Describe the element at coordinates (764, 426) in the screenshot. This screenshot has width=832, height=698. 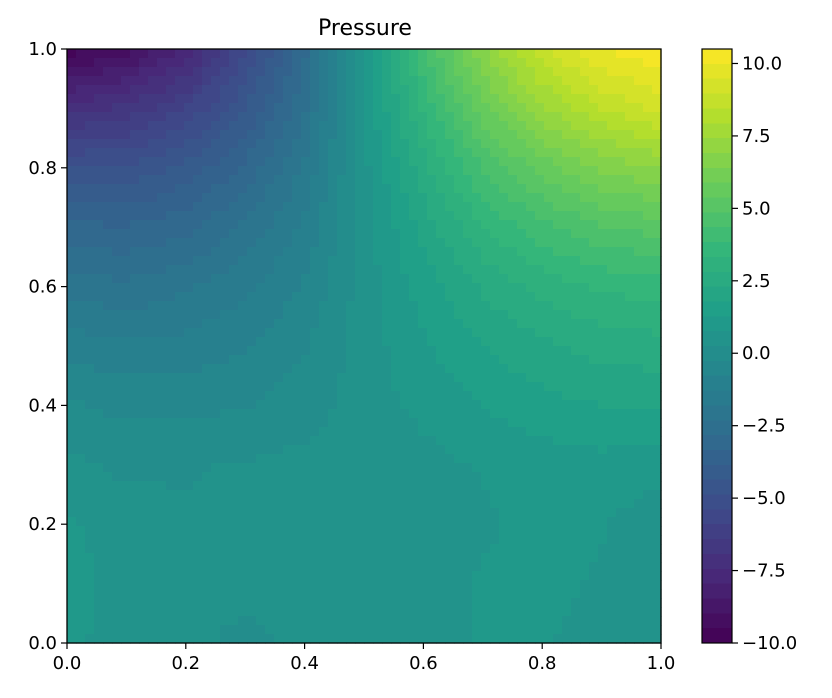
I see `colorbar-tick-label: −2.5` at that location.